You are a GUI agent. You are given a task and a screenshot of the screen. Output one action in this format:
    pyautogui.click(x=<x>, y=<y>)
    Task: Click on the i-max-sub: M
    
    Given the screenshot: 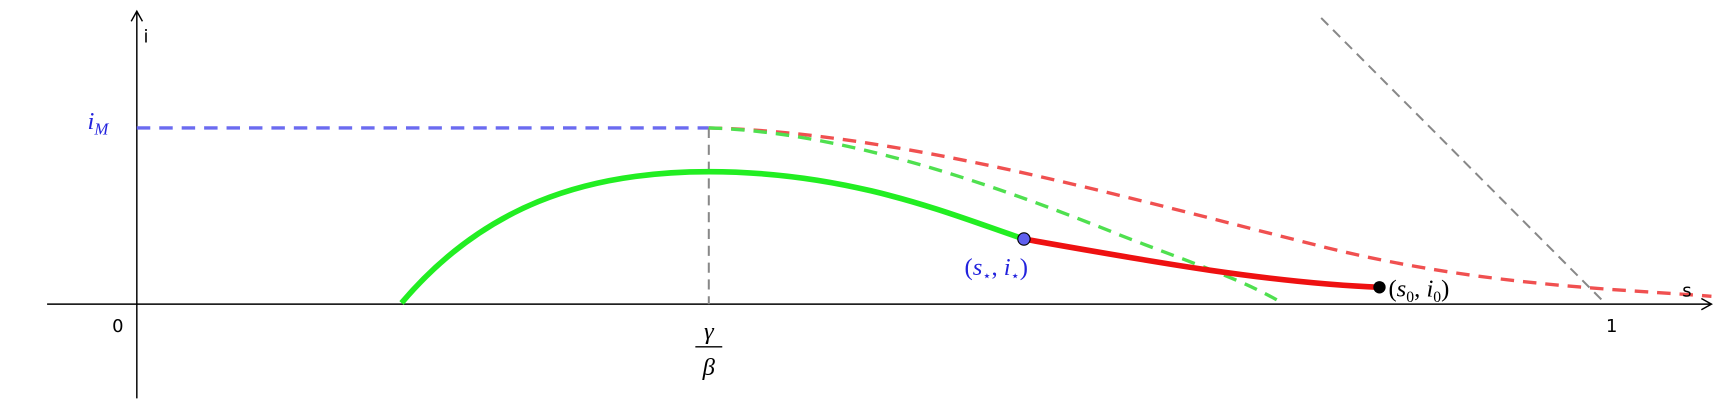 What is the action you would take?
    pyautogui.click(x=101, y=129)
    